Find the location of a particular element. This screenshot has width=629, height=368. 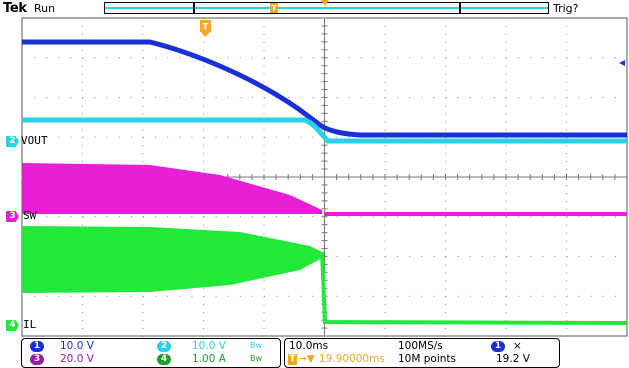

trigger-source-chip-icon: 1 is located at coordinates (498, 346).